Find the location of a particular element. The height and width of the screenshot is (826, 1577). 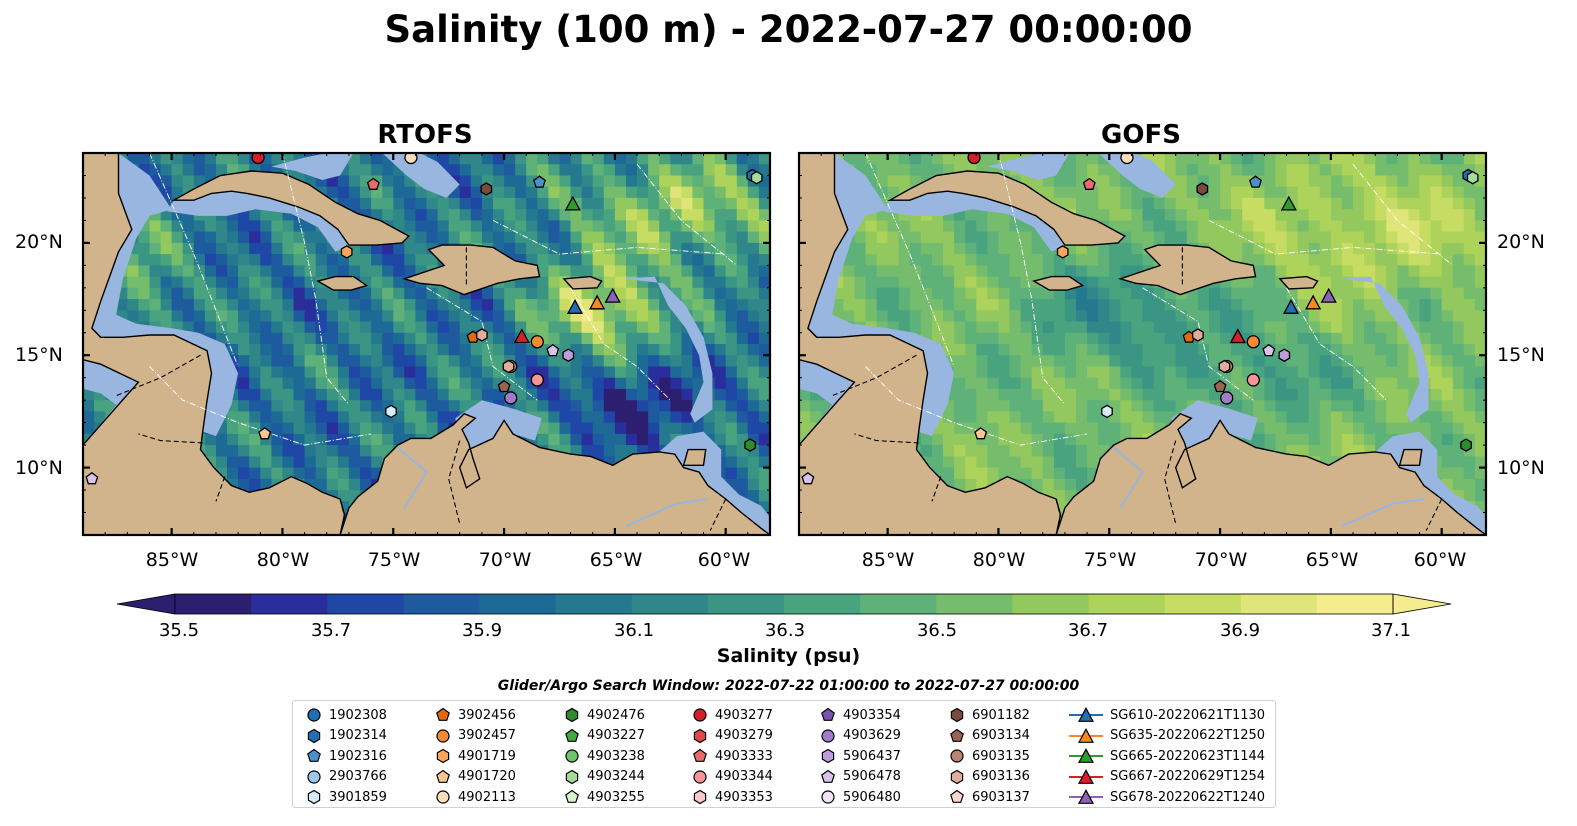

lon-label-60w-left: 60°W is located at coordinates (724, 560).